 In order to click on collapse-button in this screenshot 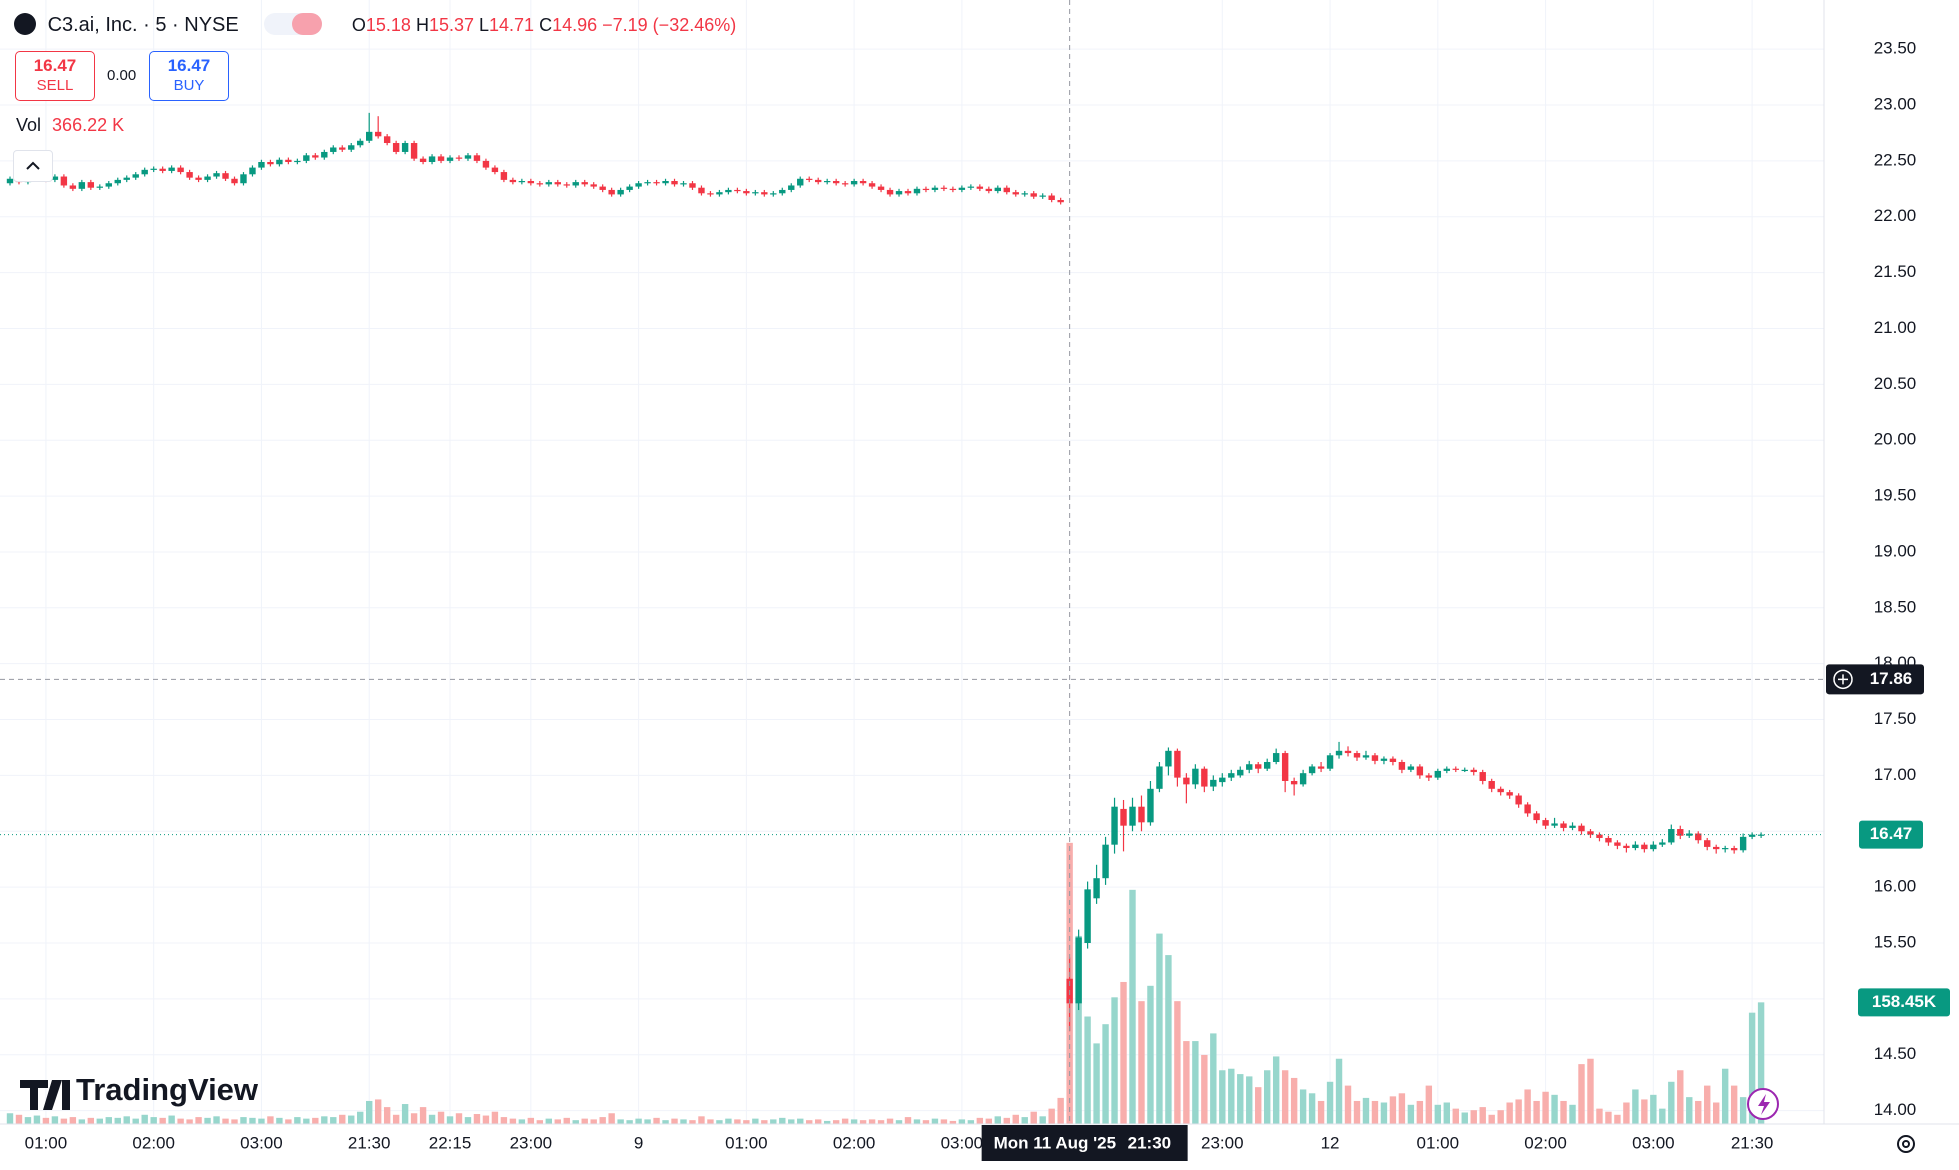, I will do `click(33, 166)`.